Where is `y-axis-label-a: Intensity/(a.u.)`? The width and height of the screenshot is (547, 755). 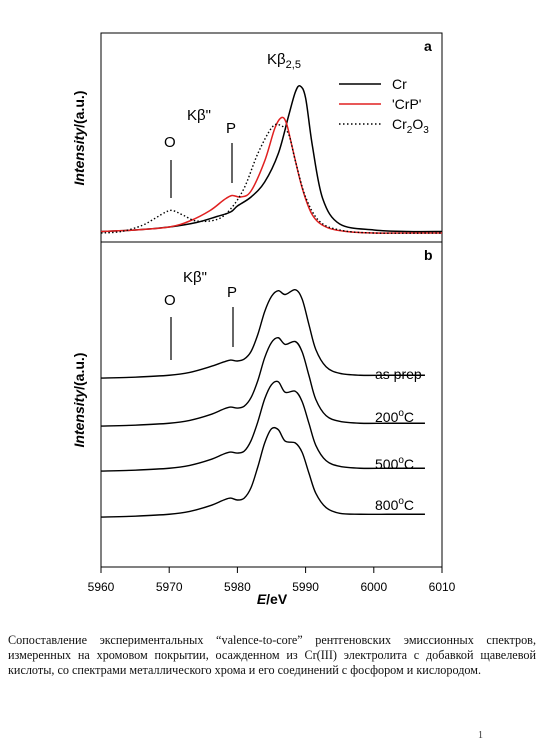 y-axis-label-a: Intensity/(a.u.) is located at coordinates (79, 138).